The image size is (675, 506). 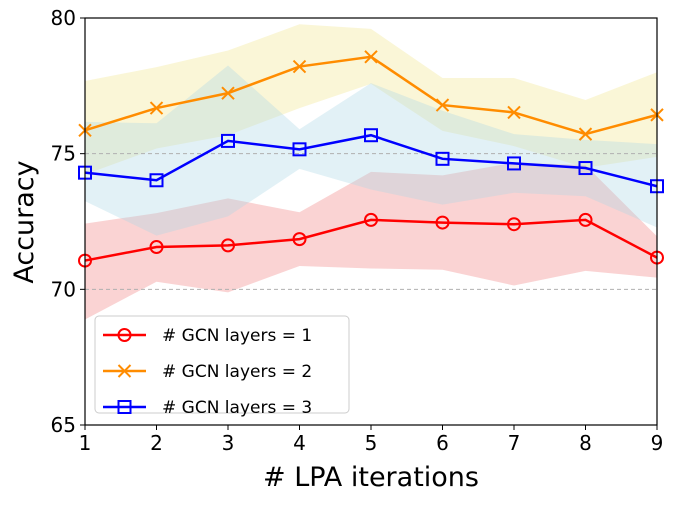 What do you see at coordinates (237, 372) in the screenshot?
I see `legend-label: # GCN layers = 2` at bounding box center [237, 372].